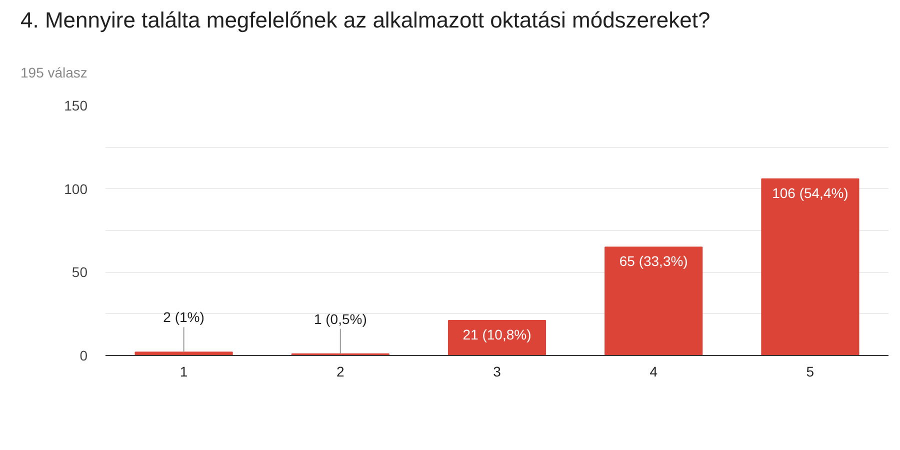  Describe the element at coordinates (810, 192) in the screenshot. I see `data-label: 106 (54,4%)` at that location.